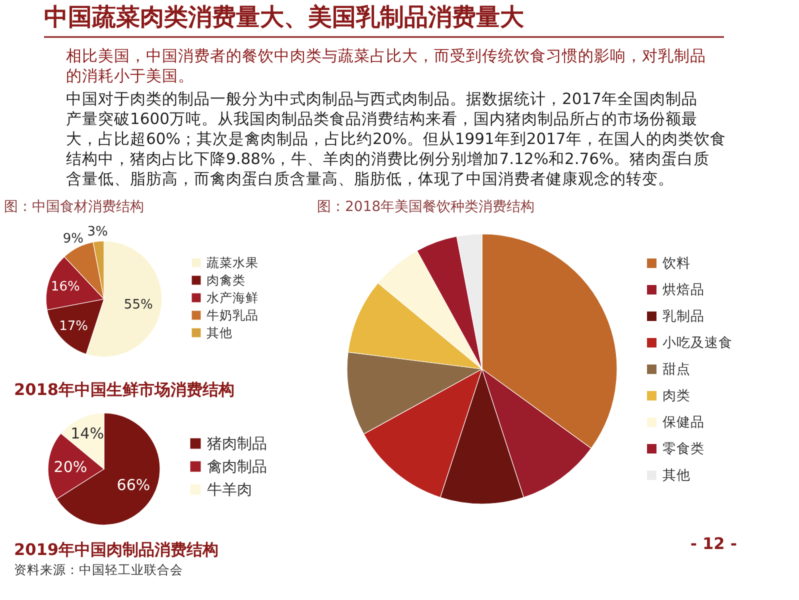  I want to click on text: 相比美国，中国消费者的餐饮中肉类与蔬菜占比大，而受到传统饮食习惯的影响，对乳制品的消耗小于美国。, so click(386, 66).